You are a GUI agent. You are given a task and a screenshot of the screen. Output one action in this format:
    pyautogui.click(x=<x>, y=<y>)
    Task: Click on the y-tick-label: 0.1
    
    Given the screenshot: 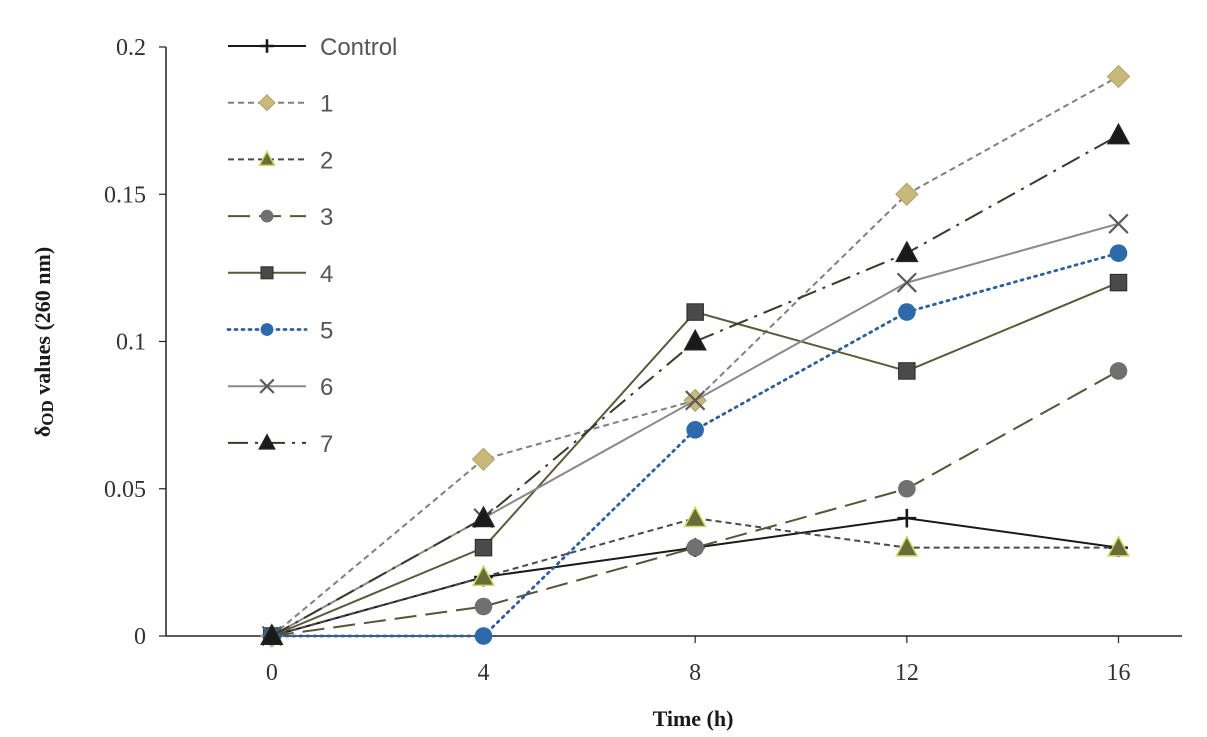 What is the action you would take?
    pyautogui.click(x=131, y=343)
    